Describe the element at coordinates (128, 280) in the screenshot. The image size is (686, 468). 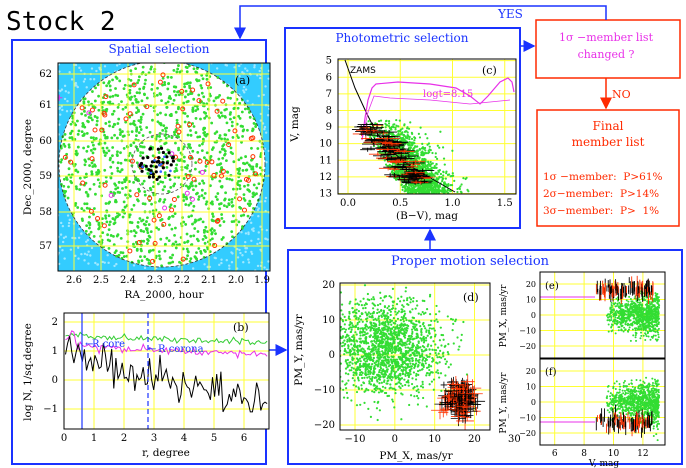
I see `panel-a-x-tick-label: 2.4` at that location.